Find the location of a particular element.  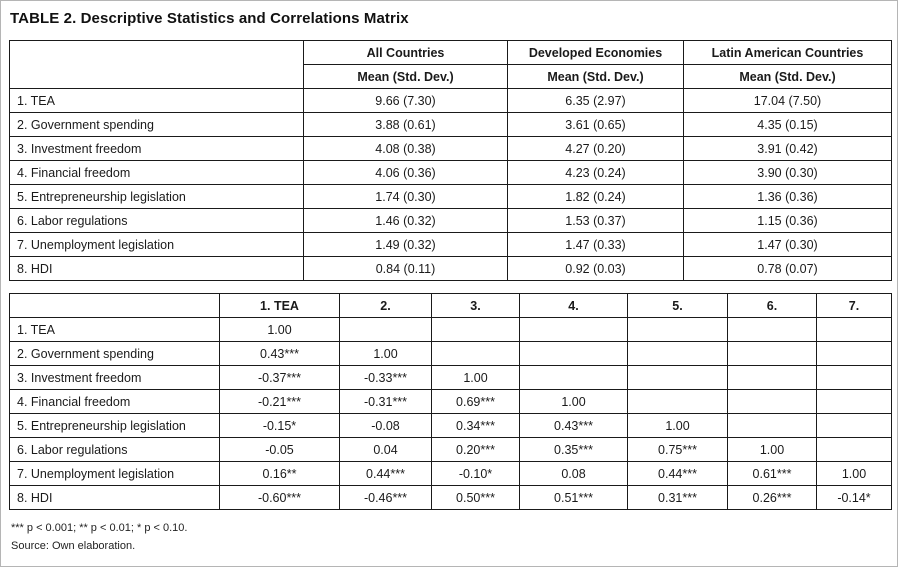

significance-note: *** p < 0.001; ** p < 0.01; * p < 0.10. is located at coordinates (99, 528).